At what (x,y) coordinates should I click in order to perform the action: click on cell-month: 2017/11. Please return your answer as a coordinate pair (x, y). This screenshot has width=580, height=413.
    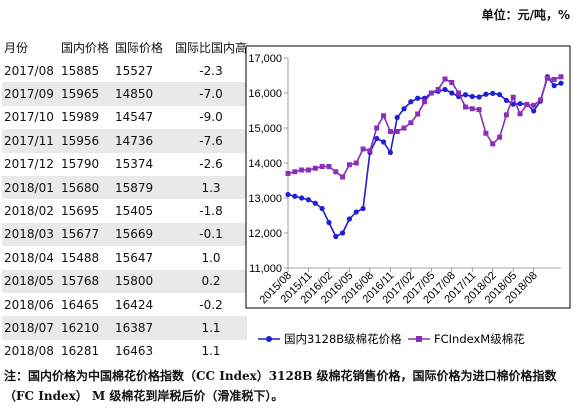
    Looking at the image, I should click on (31, 141).